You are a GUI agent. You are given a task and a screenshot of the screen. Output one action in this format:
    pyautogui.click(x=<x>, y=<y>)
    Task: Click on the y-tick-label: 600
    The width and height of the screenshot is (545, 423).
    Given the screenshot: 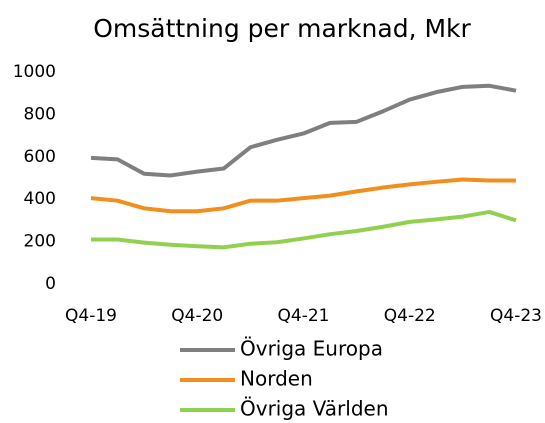 What is the action you would take?
    pyautogui.click(x=40, y=157)
    